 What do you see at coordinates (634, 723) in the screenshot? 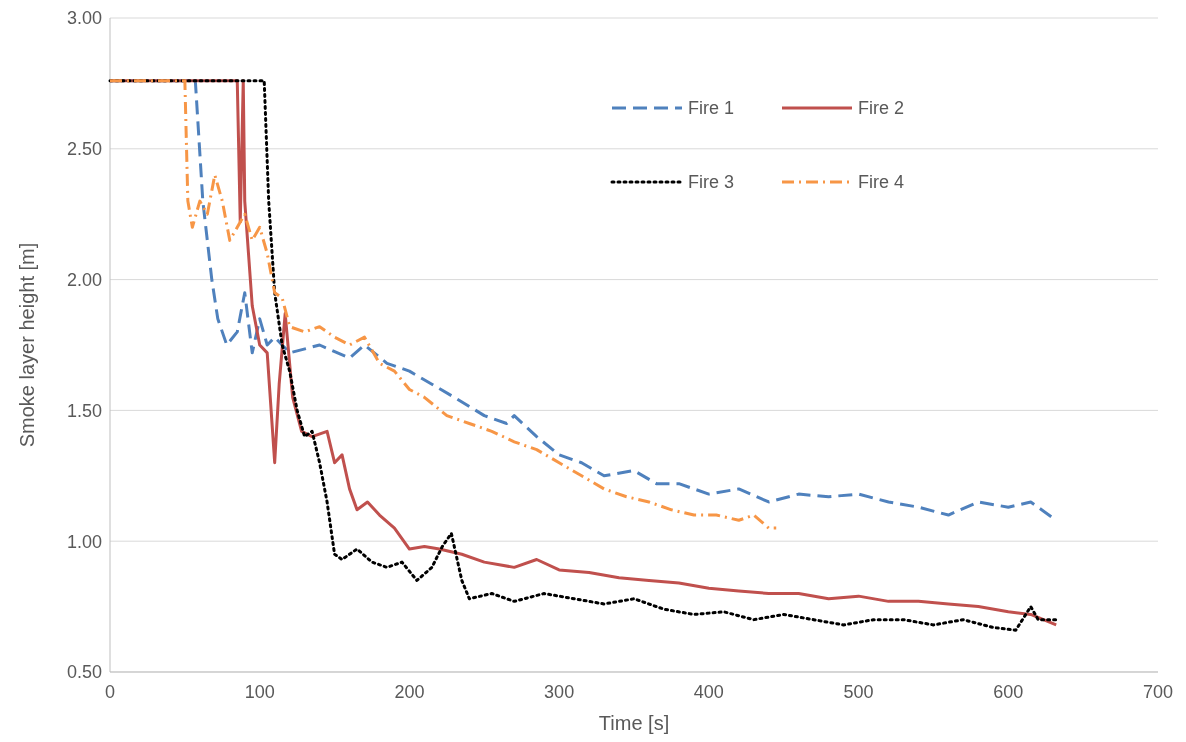
I see `x-axis-title: Time [s]` at bounding box center [634, 723].